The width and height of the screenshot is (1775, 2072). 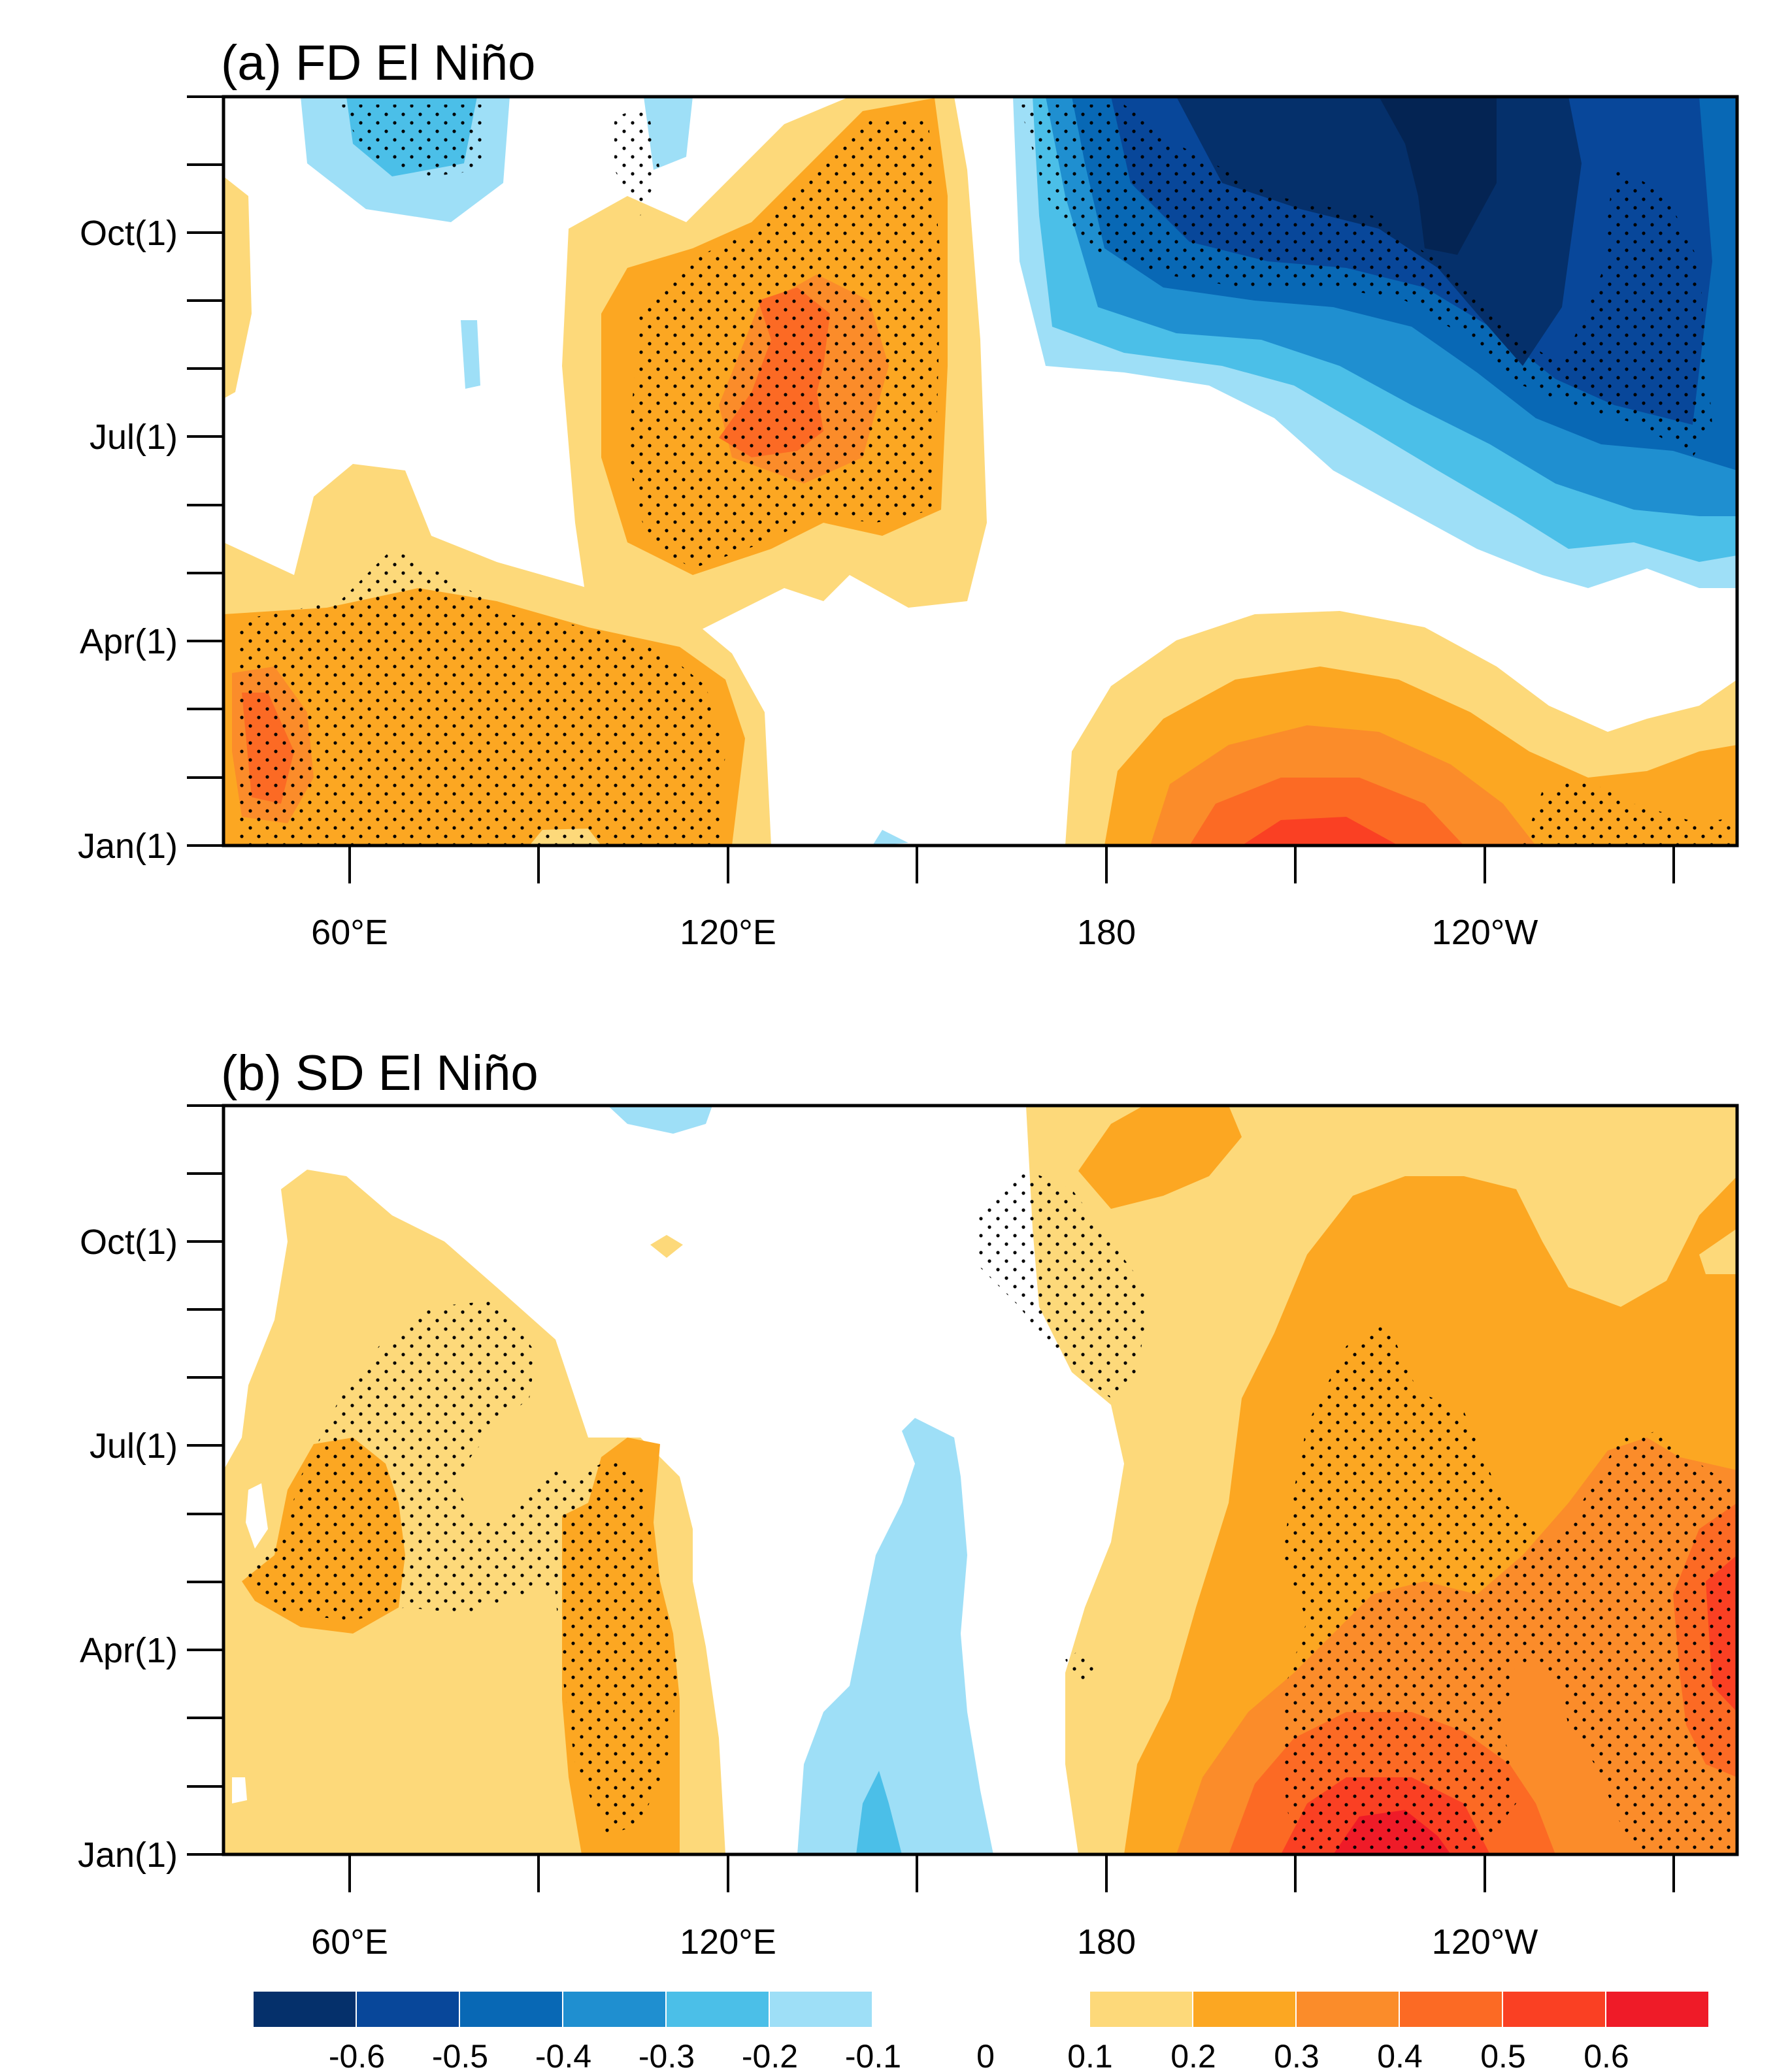 What do you see at coordinates (1090, 2055) in the screenshot?
I see `colorbar-label-pos-1: 0.1` at bounding box center [1090, 2055].